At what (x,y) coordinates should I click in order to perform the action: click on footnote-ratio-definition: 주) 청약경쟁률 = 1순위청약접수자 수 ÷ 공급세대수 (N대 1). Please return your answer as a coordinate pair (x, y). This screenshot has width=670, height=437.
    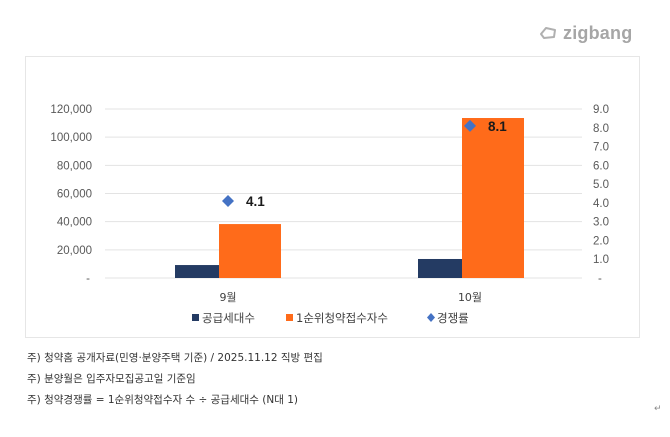
    Looking at the image, I should click on (163, 400).